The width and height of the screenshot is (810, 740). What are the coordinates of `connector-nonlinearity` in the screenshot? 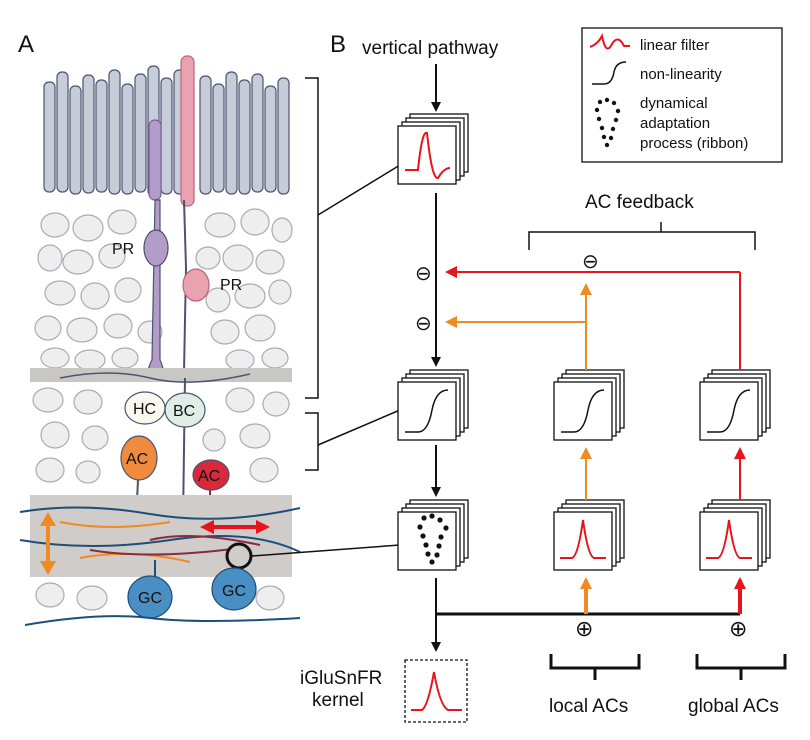 It's located at (359, 427).